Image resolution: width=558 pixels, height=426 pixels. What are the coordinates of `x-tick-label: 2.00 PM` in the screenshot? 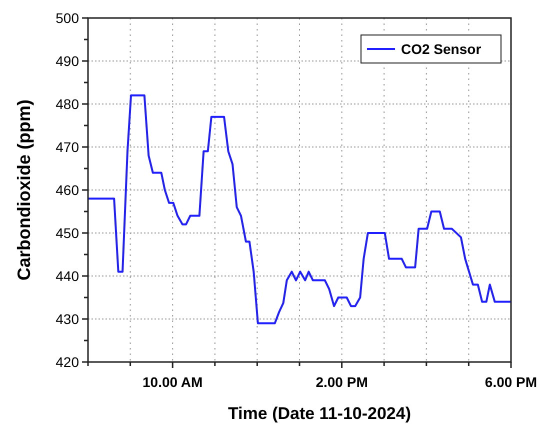 It's located at (342, 382).